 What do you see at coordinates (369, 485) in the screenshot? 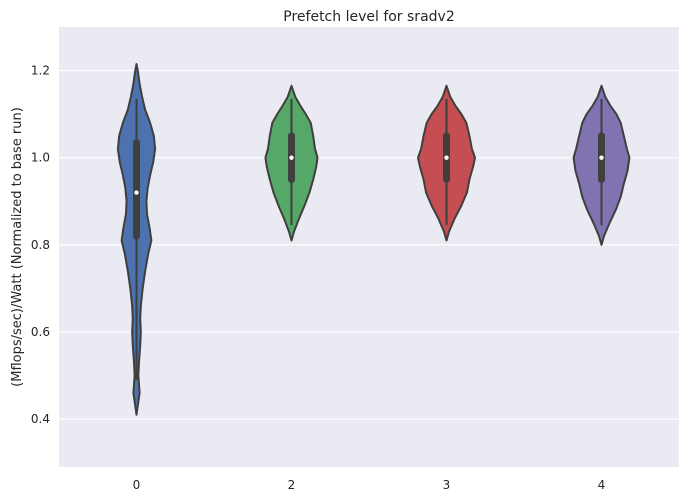
I see `x-tick-labels: 0 2 3 4` at bounding box center [369, 485].